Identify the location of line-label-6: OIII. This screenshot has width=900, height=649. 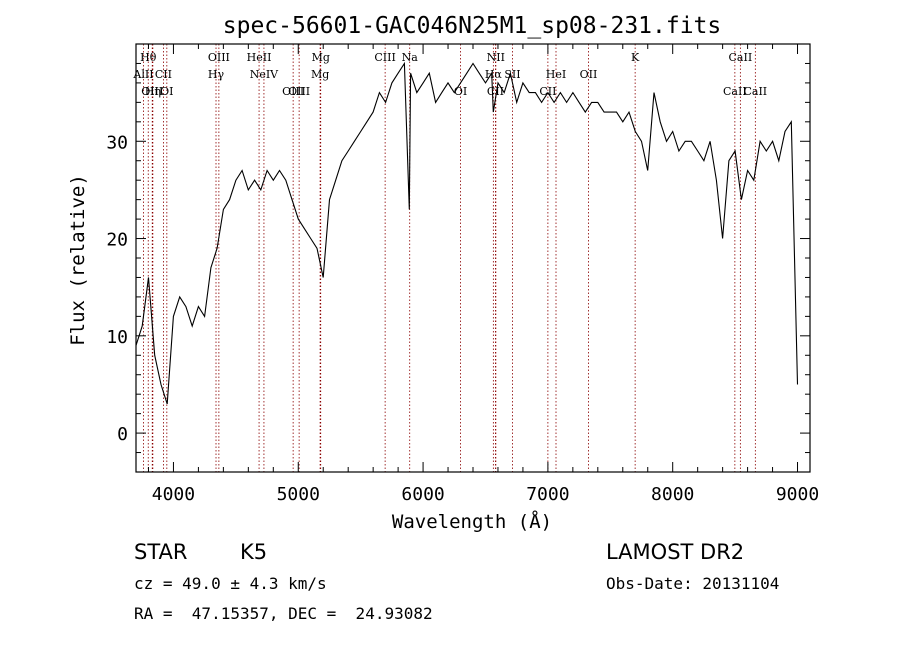
(219, 57).